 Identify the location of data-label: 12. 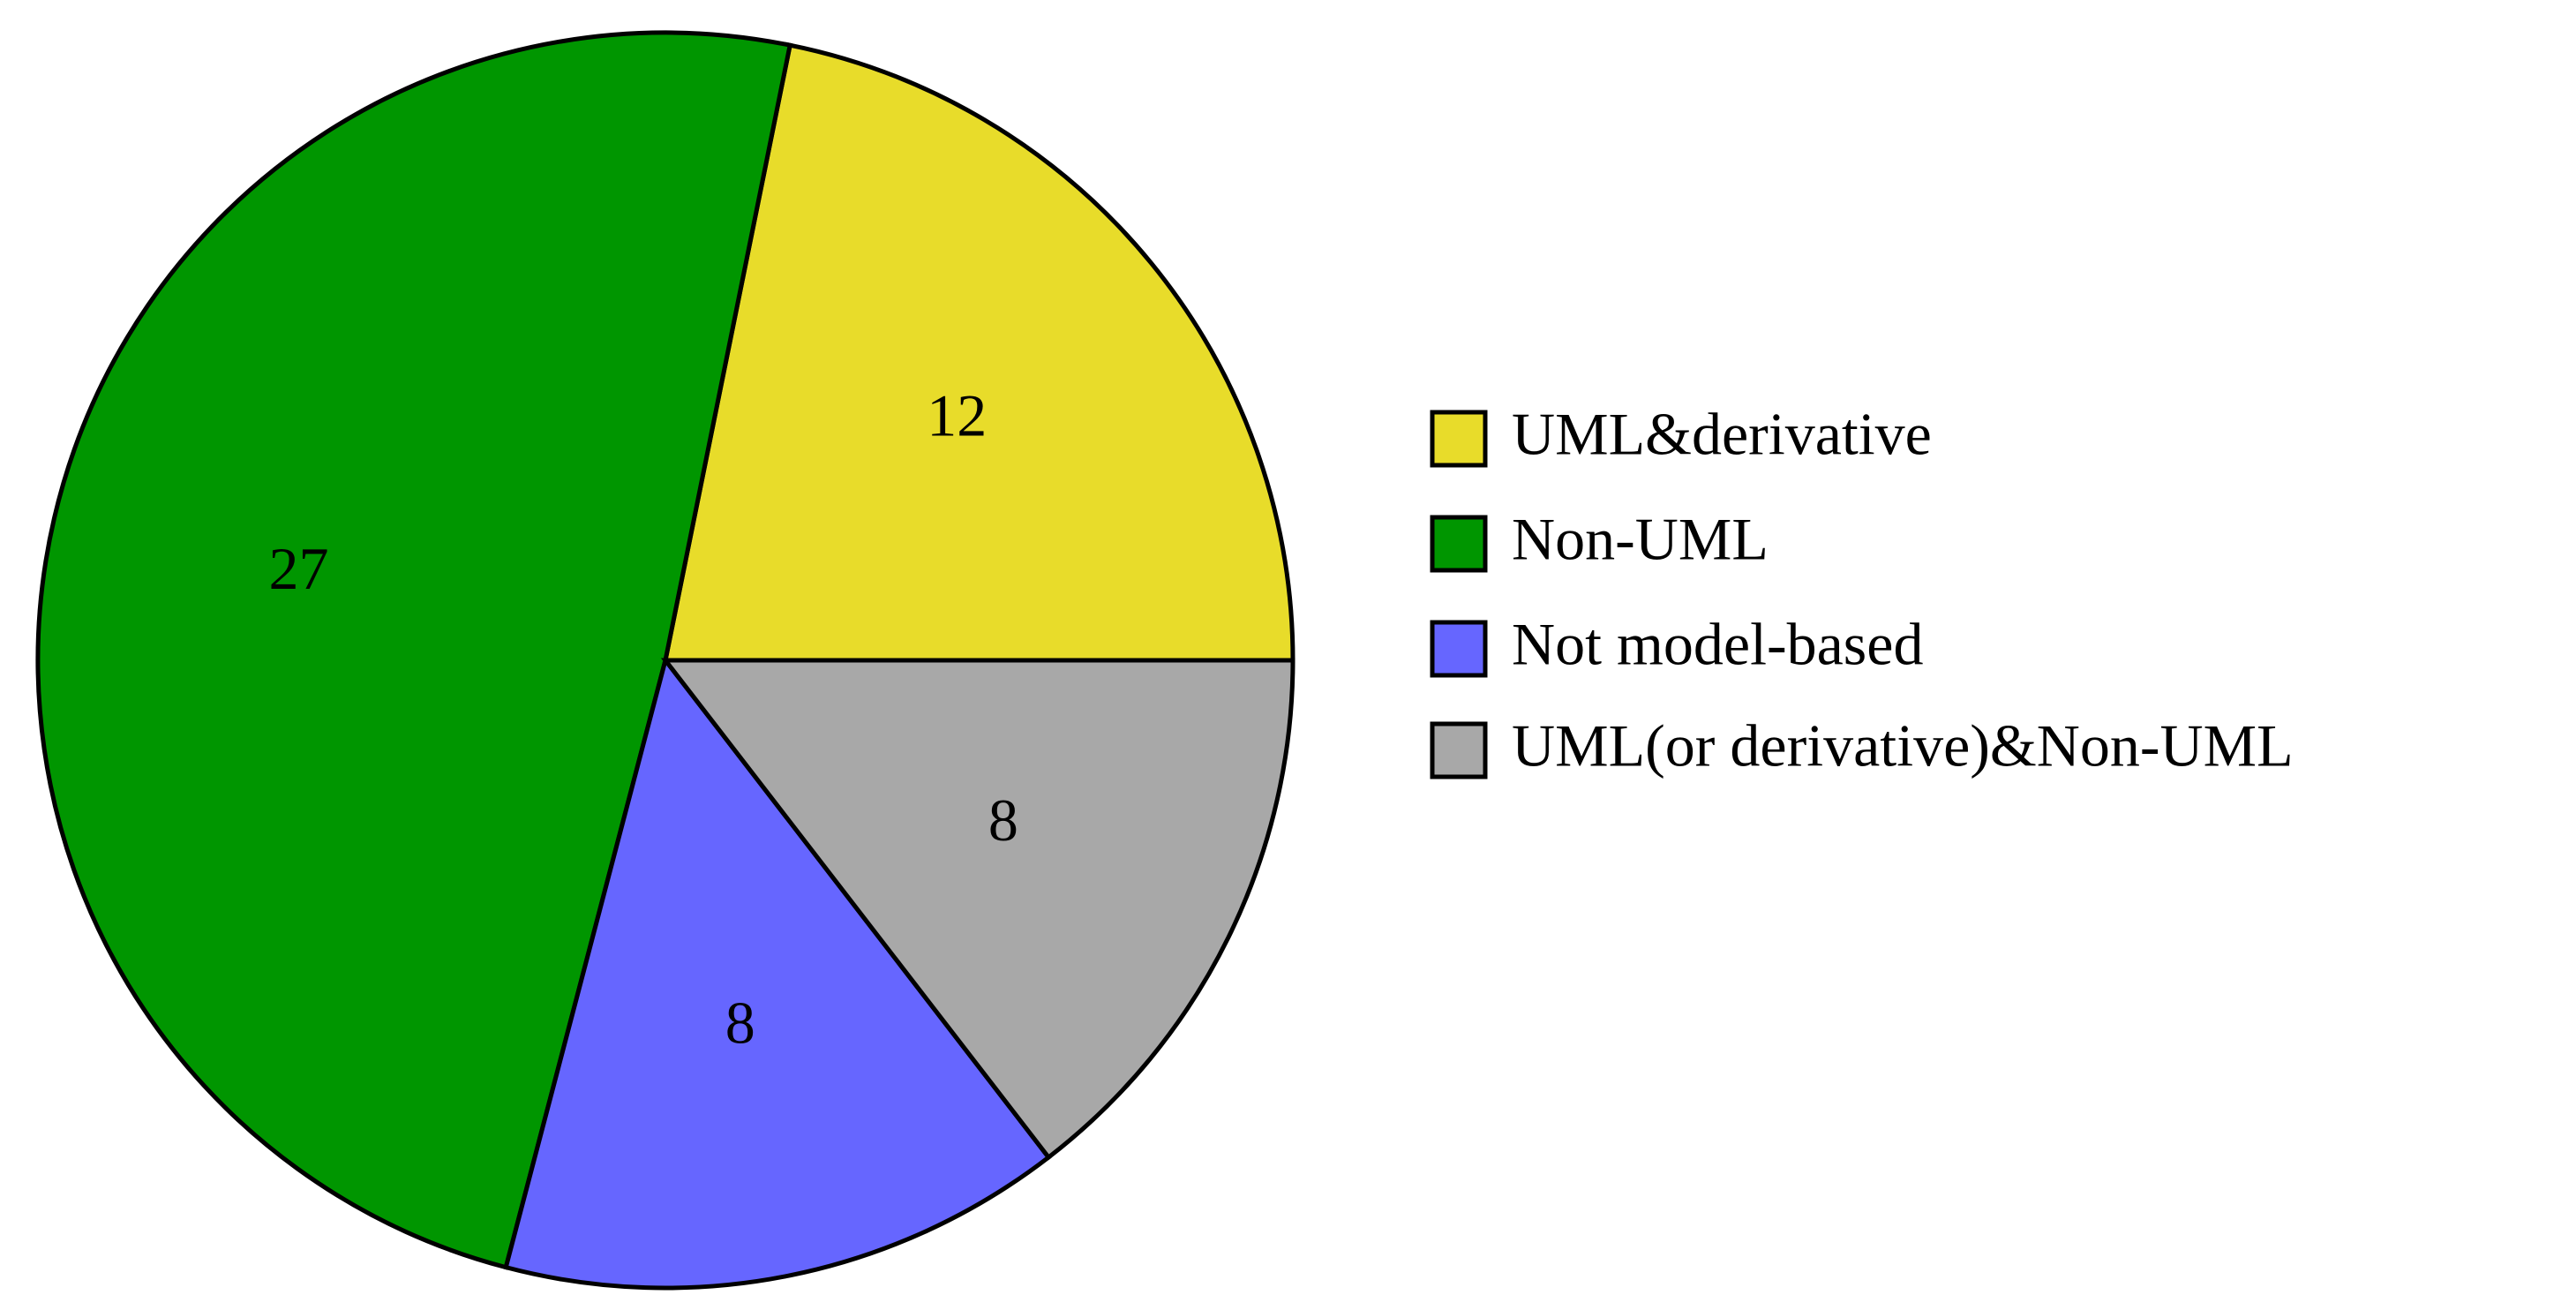
(957, 415).